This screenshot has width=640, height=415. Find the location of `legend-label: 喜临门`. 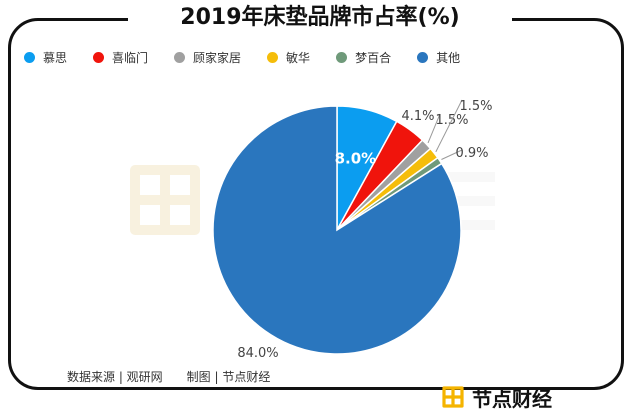

legend-label: 喜临门 is located at coordinates (130, 57).